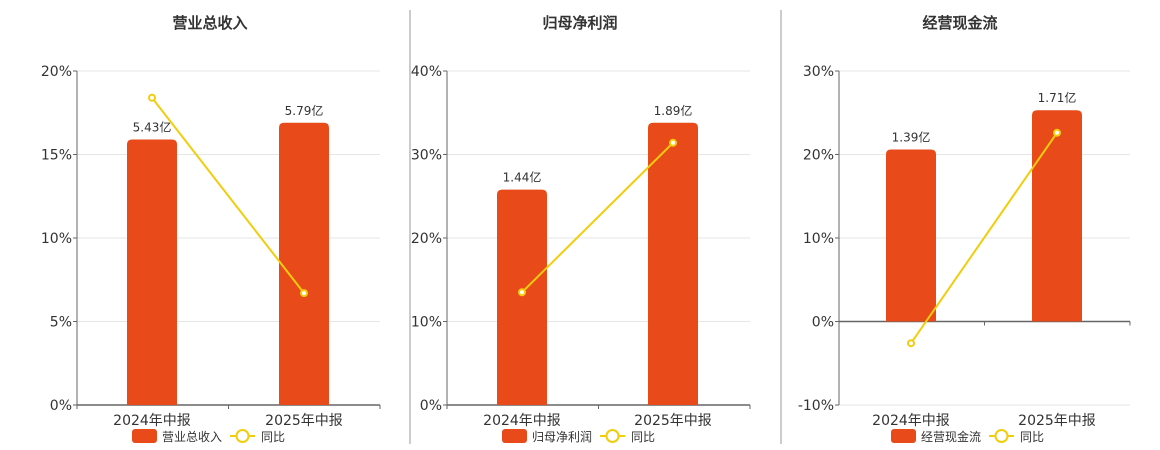  I want to click on bar-data-label: 1.71亿, so click(1057, 97).